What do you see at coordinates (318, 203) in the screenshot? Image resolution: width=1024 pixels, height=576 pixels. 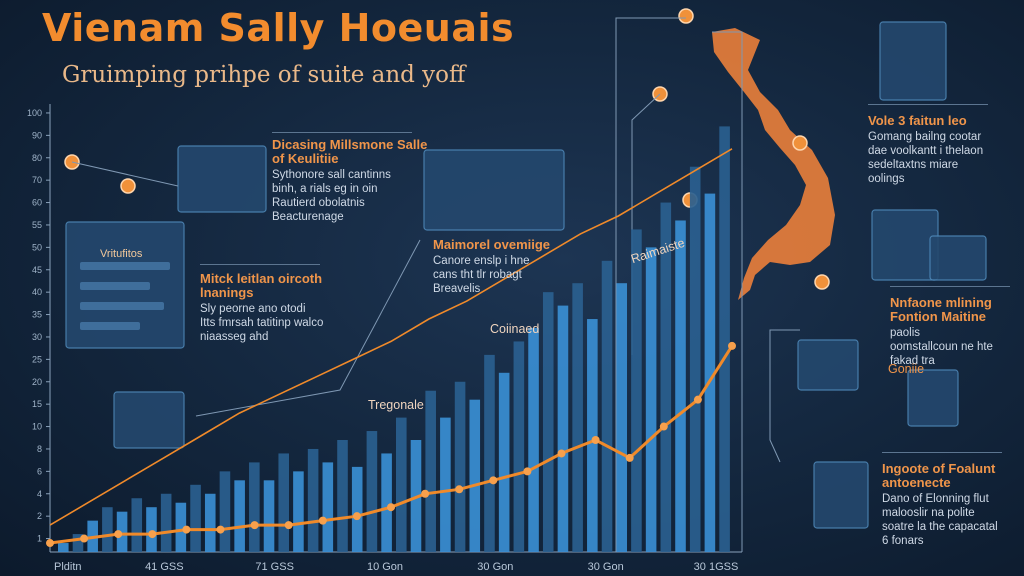 I see `text-block-a-line: Rautierd obolatnis` at bounding box center [318, 203].